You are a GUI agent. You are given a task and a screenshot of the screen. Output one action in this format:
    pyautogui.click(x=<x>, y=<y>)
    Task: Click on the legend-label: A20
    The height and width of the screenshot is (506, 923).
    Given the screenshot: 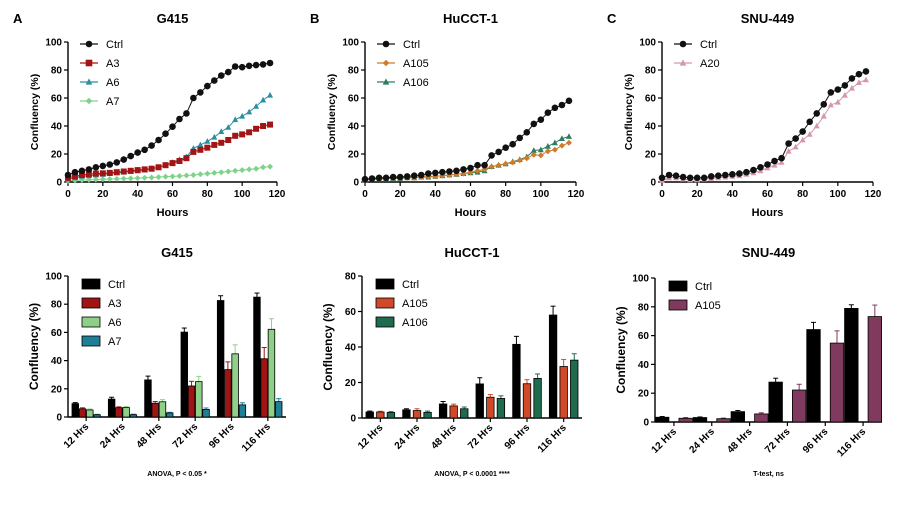 What is the action you would take?
    pyautogui.click(x=710, y=64)
    